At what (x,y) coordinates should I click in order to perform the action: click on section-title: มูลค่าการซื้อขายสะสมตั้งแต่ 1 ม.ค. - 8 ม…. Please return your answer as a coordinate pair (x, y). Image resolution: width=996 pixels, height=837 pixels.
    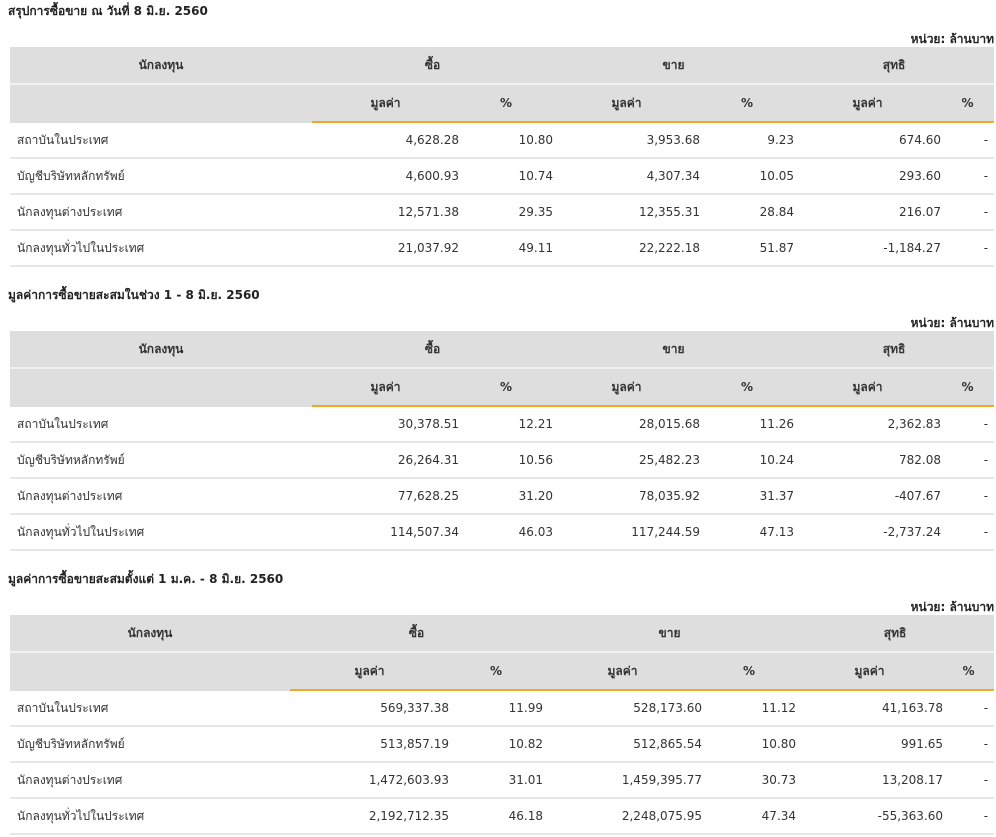
    Looking at the image, I should click on (146, 579).